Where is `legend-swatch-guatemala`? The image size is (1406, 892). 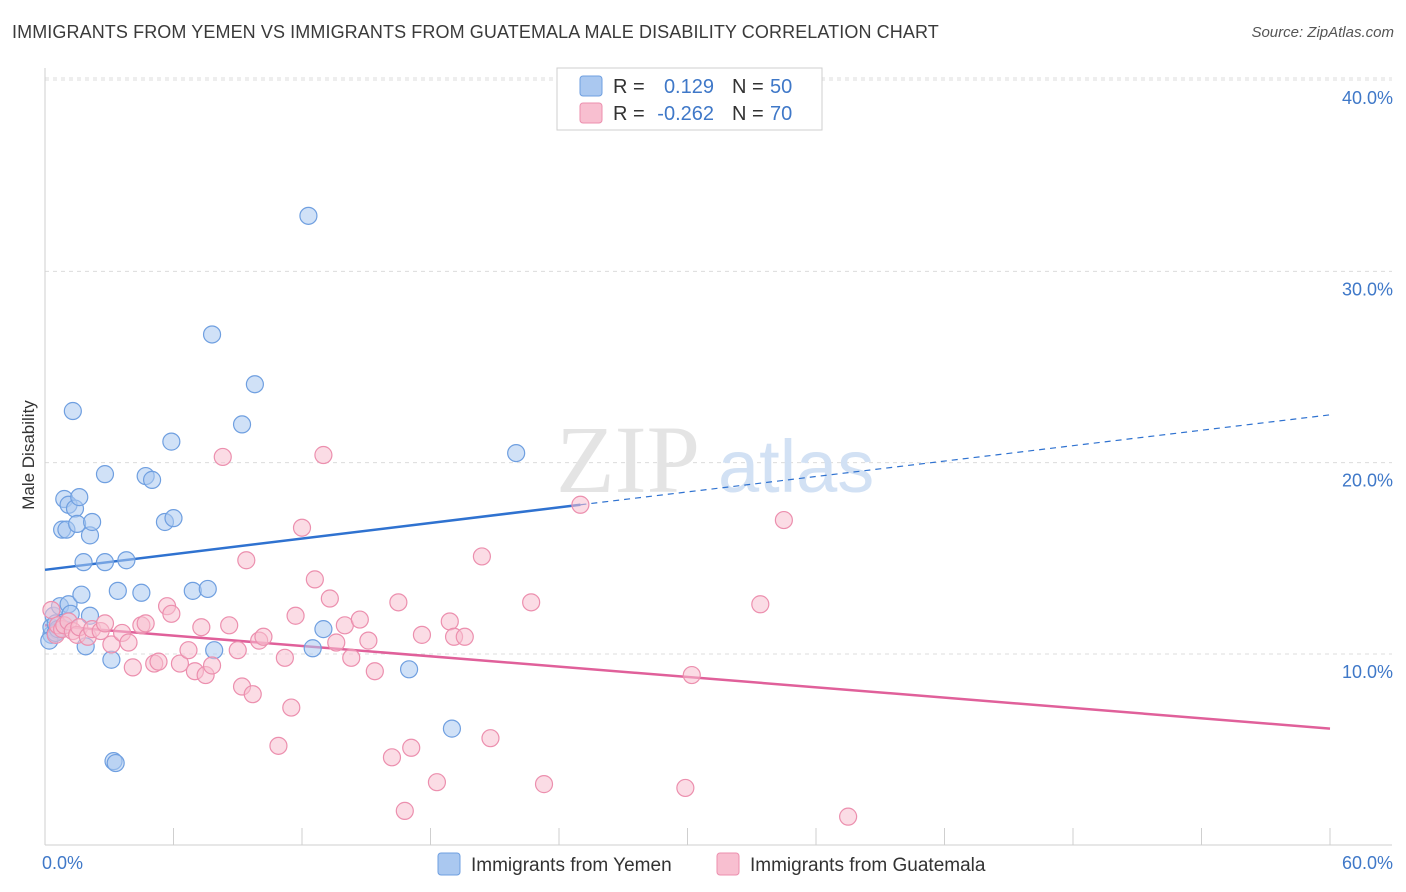
legend-swatch-guatemala is located at coordinates (591, 113).